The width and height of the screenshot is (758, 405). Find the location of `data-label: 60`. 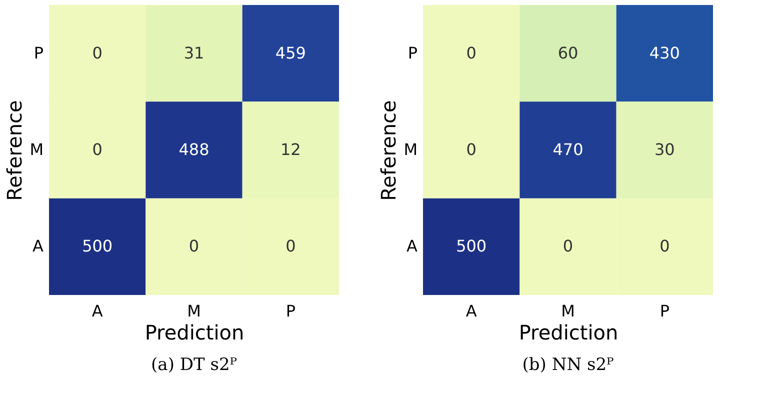

data-label: 60 is located at coordinates (568, 52).